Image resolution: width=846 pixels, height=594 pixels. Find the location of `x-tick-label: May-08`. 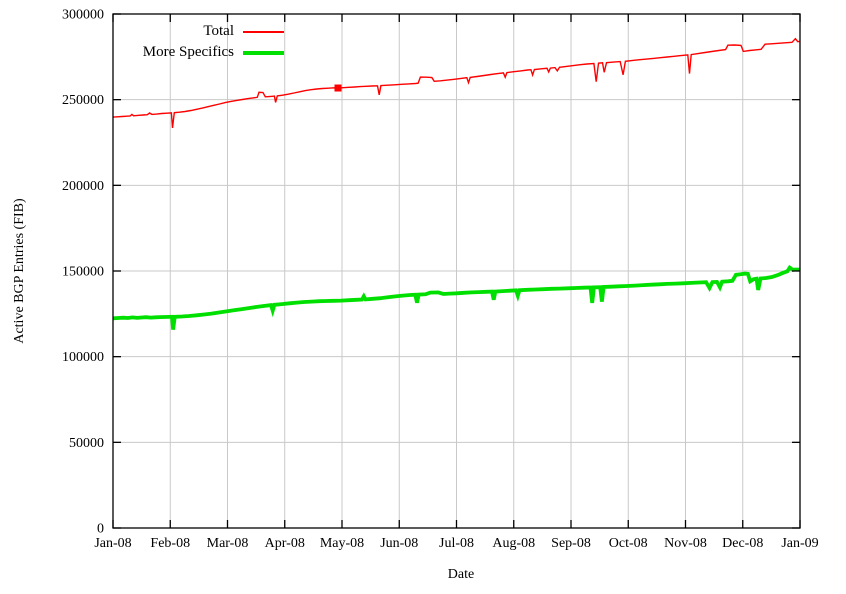

x-tick-label: May-08 is located at coordinates (342, 543).